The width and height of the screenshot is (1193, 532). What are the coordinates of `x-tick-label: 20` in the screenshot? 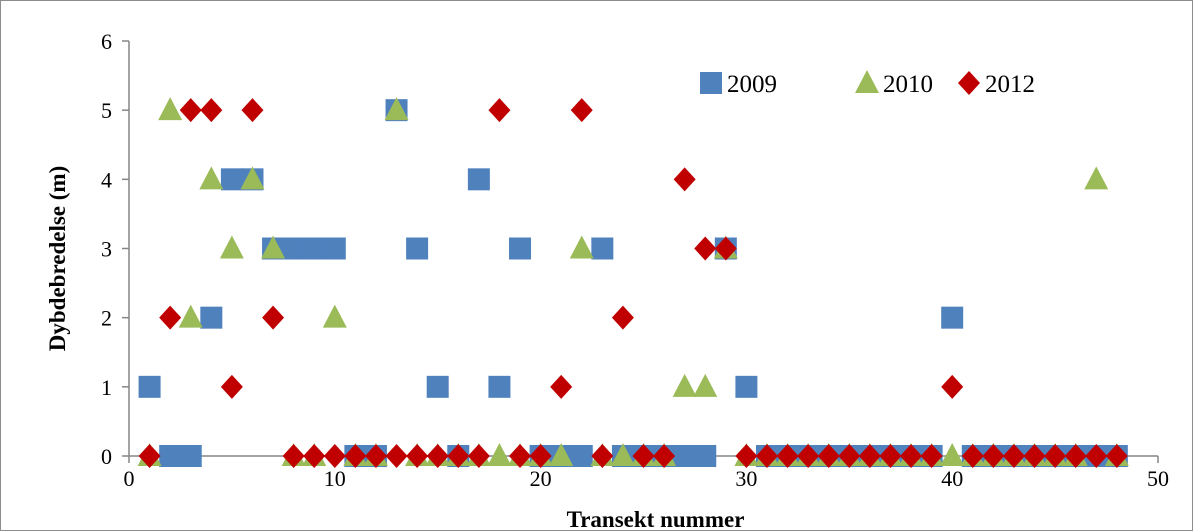 It's located at (541, 478).